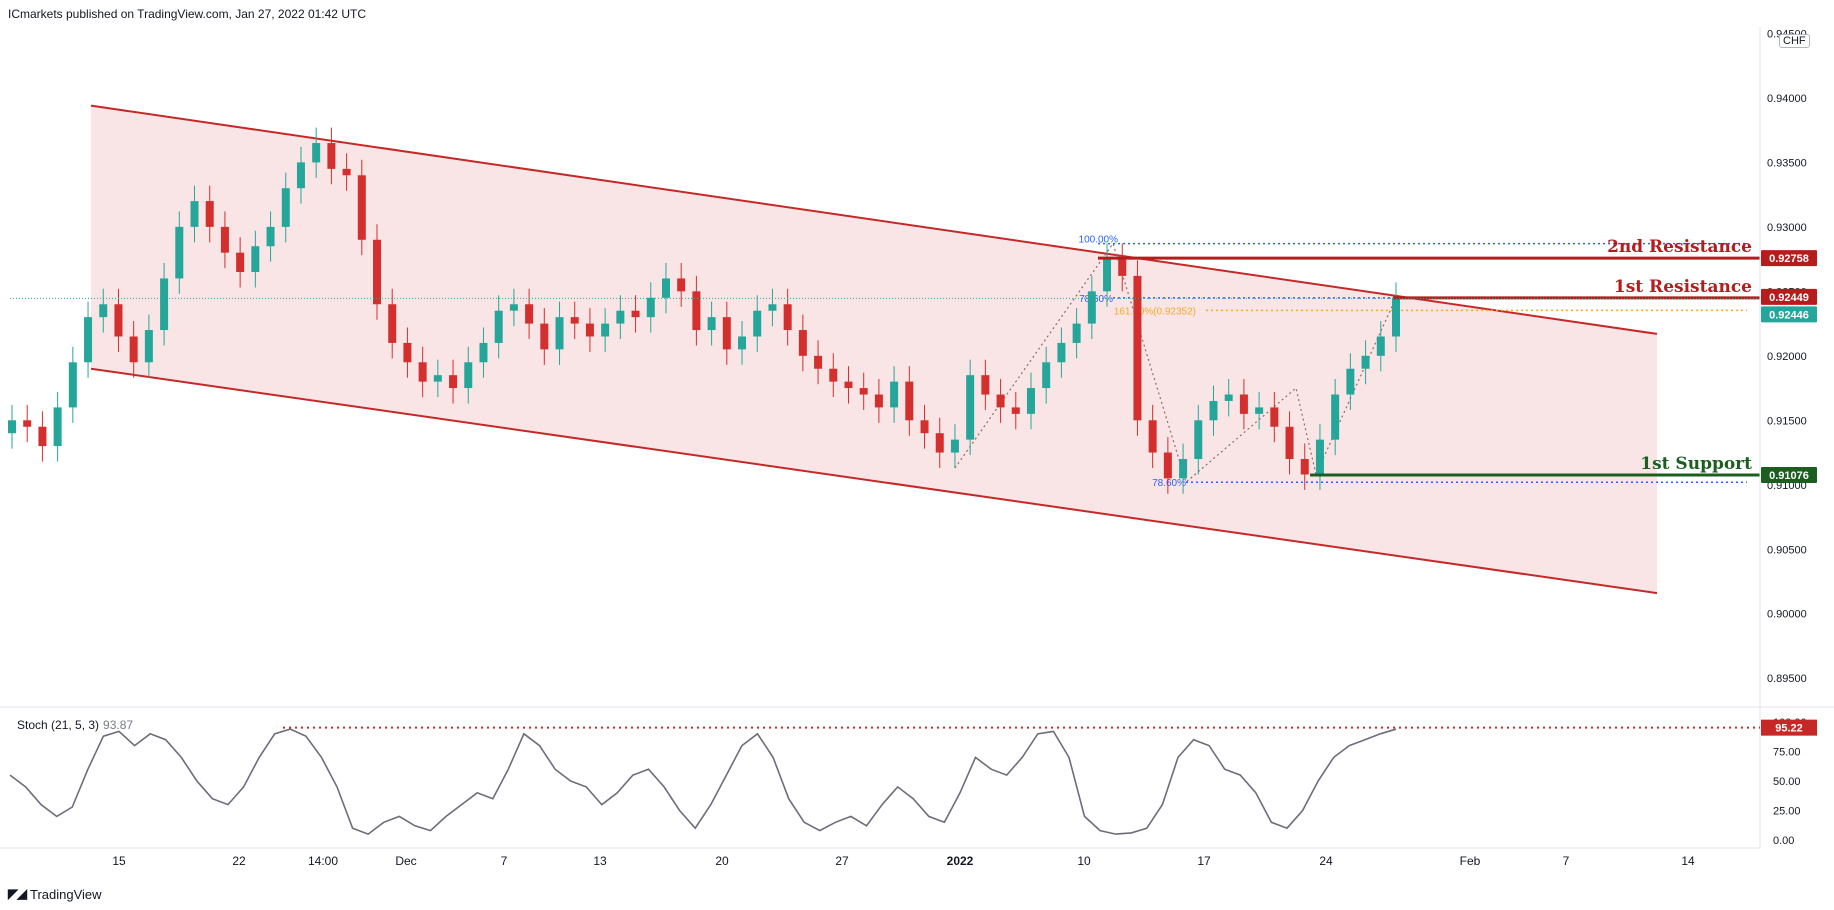 The image size is (1834, 910). I want to click on fib-level-label: 100.00%, so click(1099, 240).